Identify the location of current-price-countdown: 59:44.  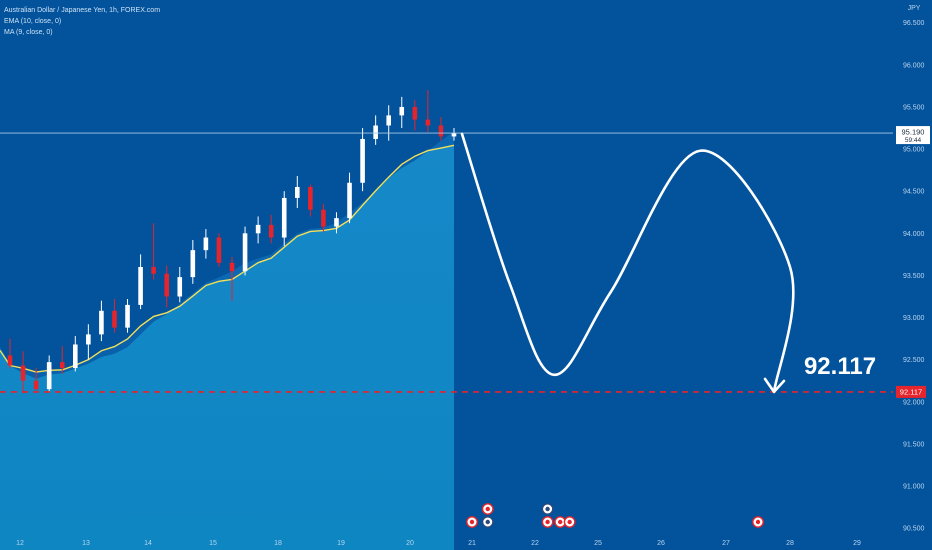
(913, 140).